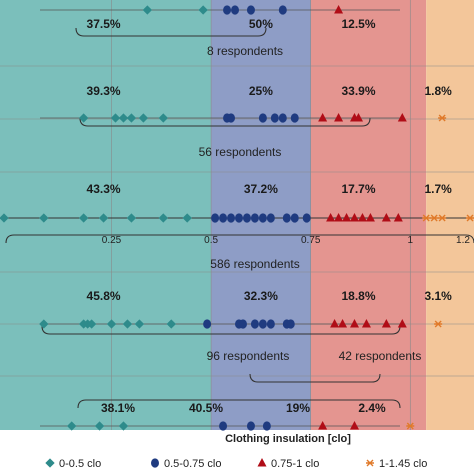 The width and height of the screenshot is (474, 474). I want to click on legend-label: 1-1.45 clo, so click(403, 464).